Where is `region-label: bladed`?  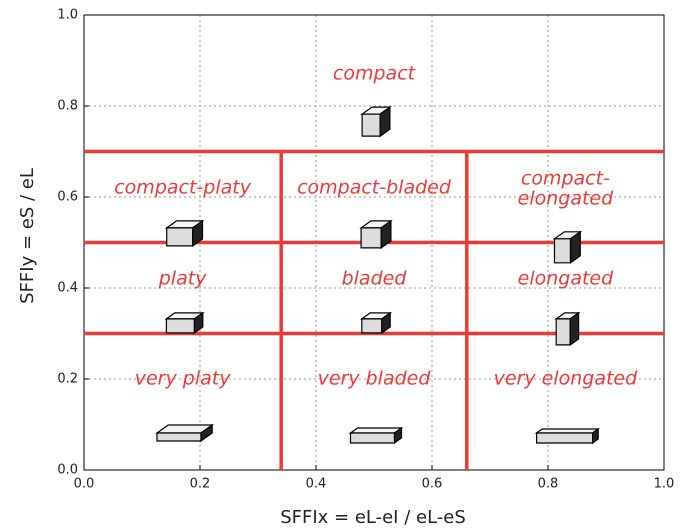
region-label: bladed is located at coordinates (375, 278).